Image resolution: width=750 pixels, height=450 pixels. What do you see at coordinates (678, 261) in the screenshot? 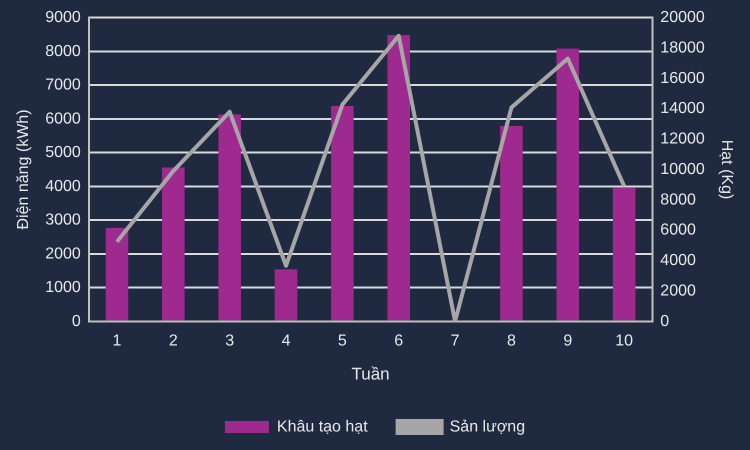
I see `y2-tick-label: 4000` at bounding box center [678, 261].